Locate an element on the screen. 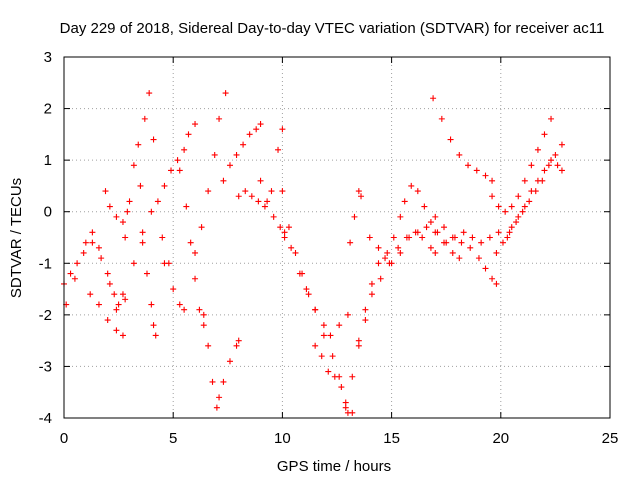 The width and height of the screenshot is (640, 480). y-tick-label: -3 is located at coordinates (45, 366).